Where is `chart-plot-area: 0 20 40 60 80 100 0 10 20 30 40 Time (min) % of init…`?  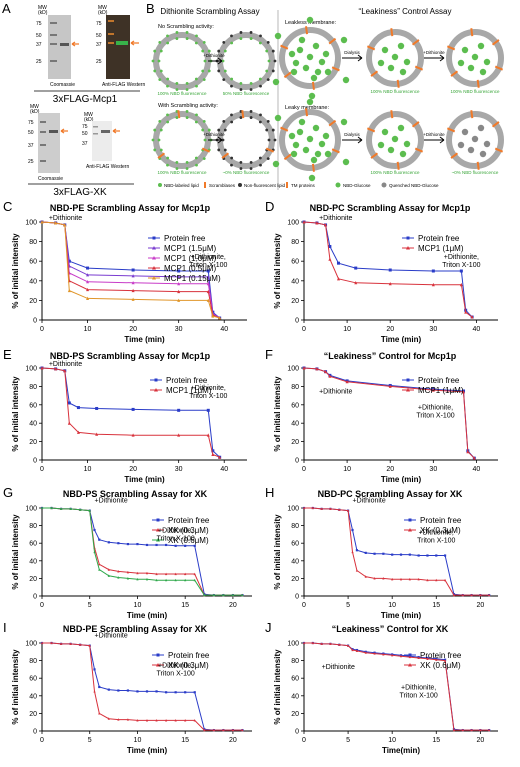
chart-plot-area: 0 20 40 60 80 100 0 10 20 30 40 Time (min) % of init… is located at coordinates (129, 279).